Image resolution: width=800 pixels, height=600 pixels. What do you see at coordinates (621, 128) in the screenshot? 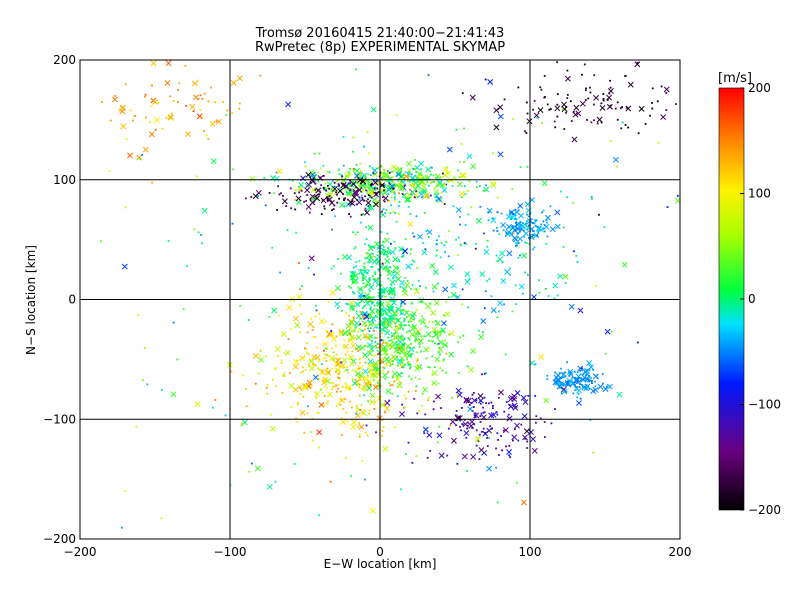
I see `scatter-point-dot-2090` at bounding box center [621, 128].